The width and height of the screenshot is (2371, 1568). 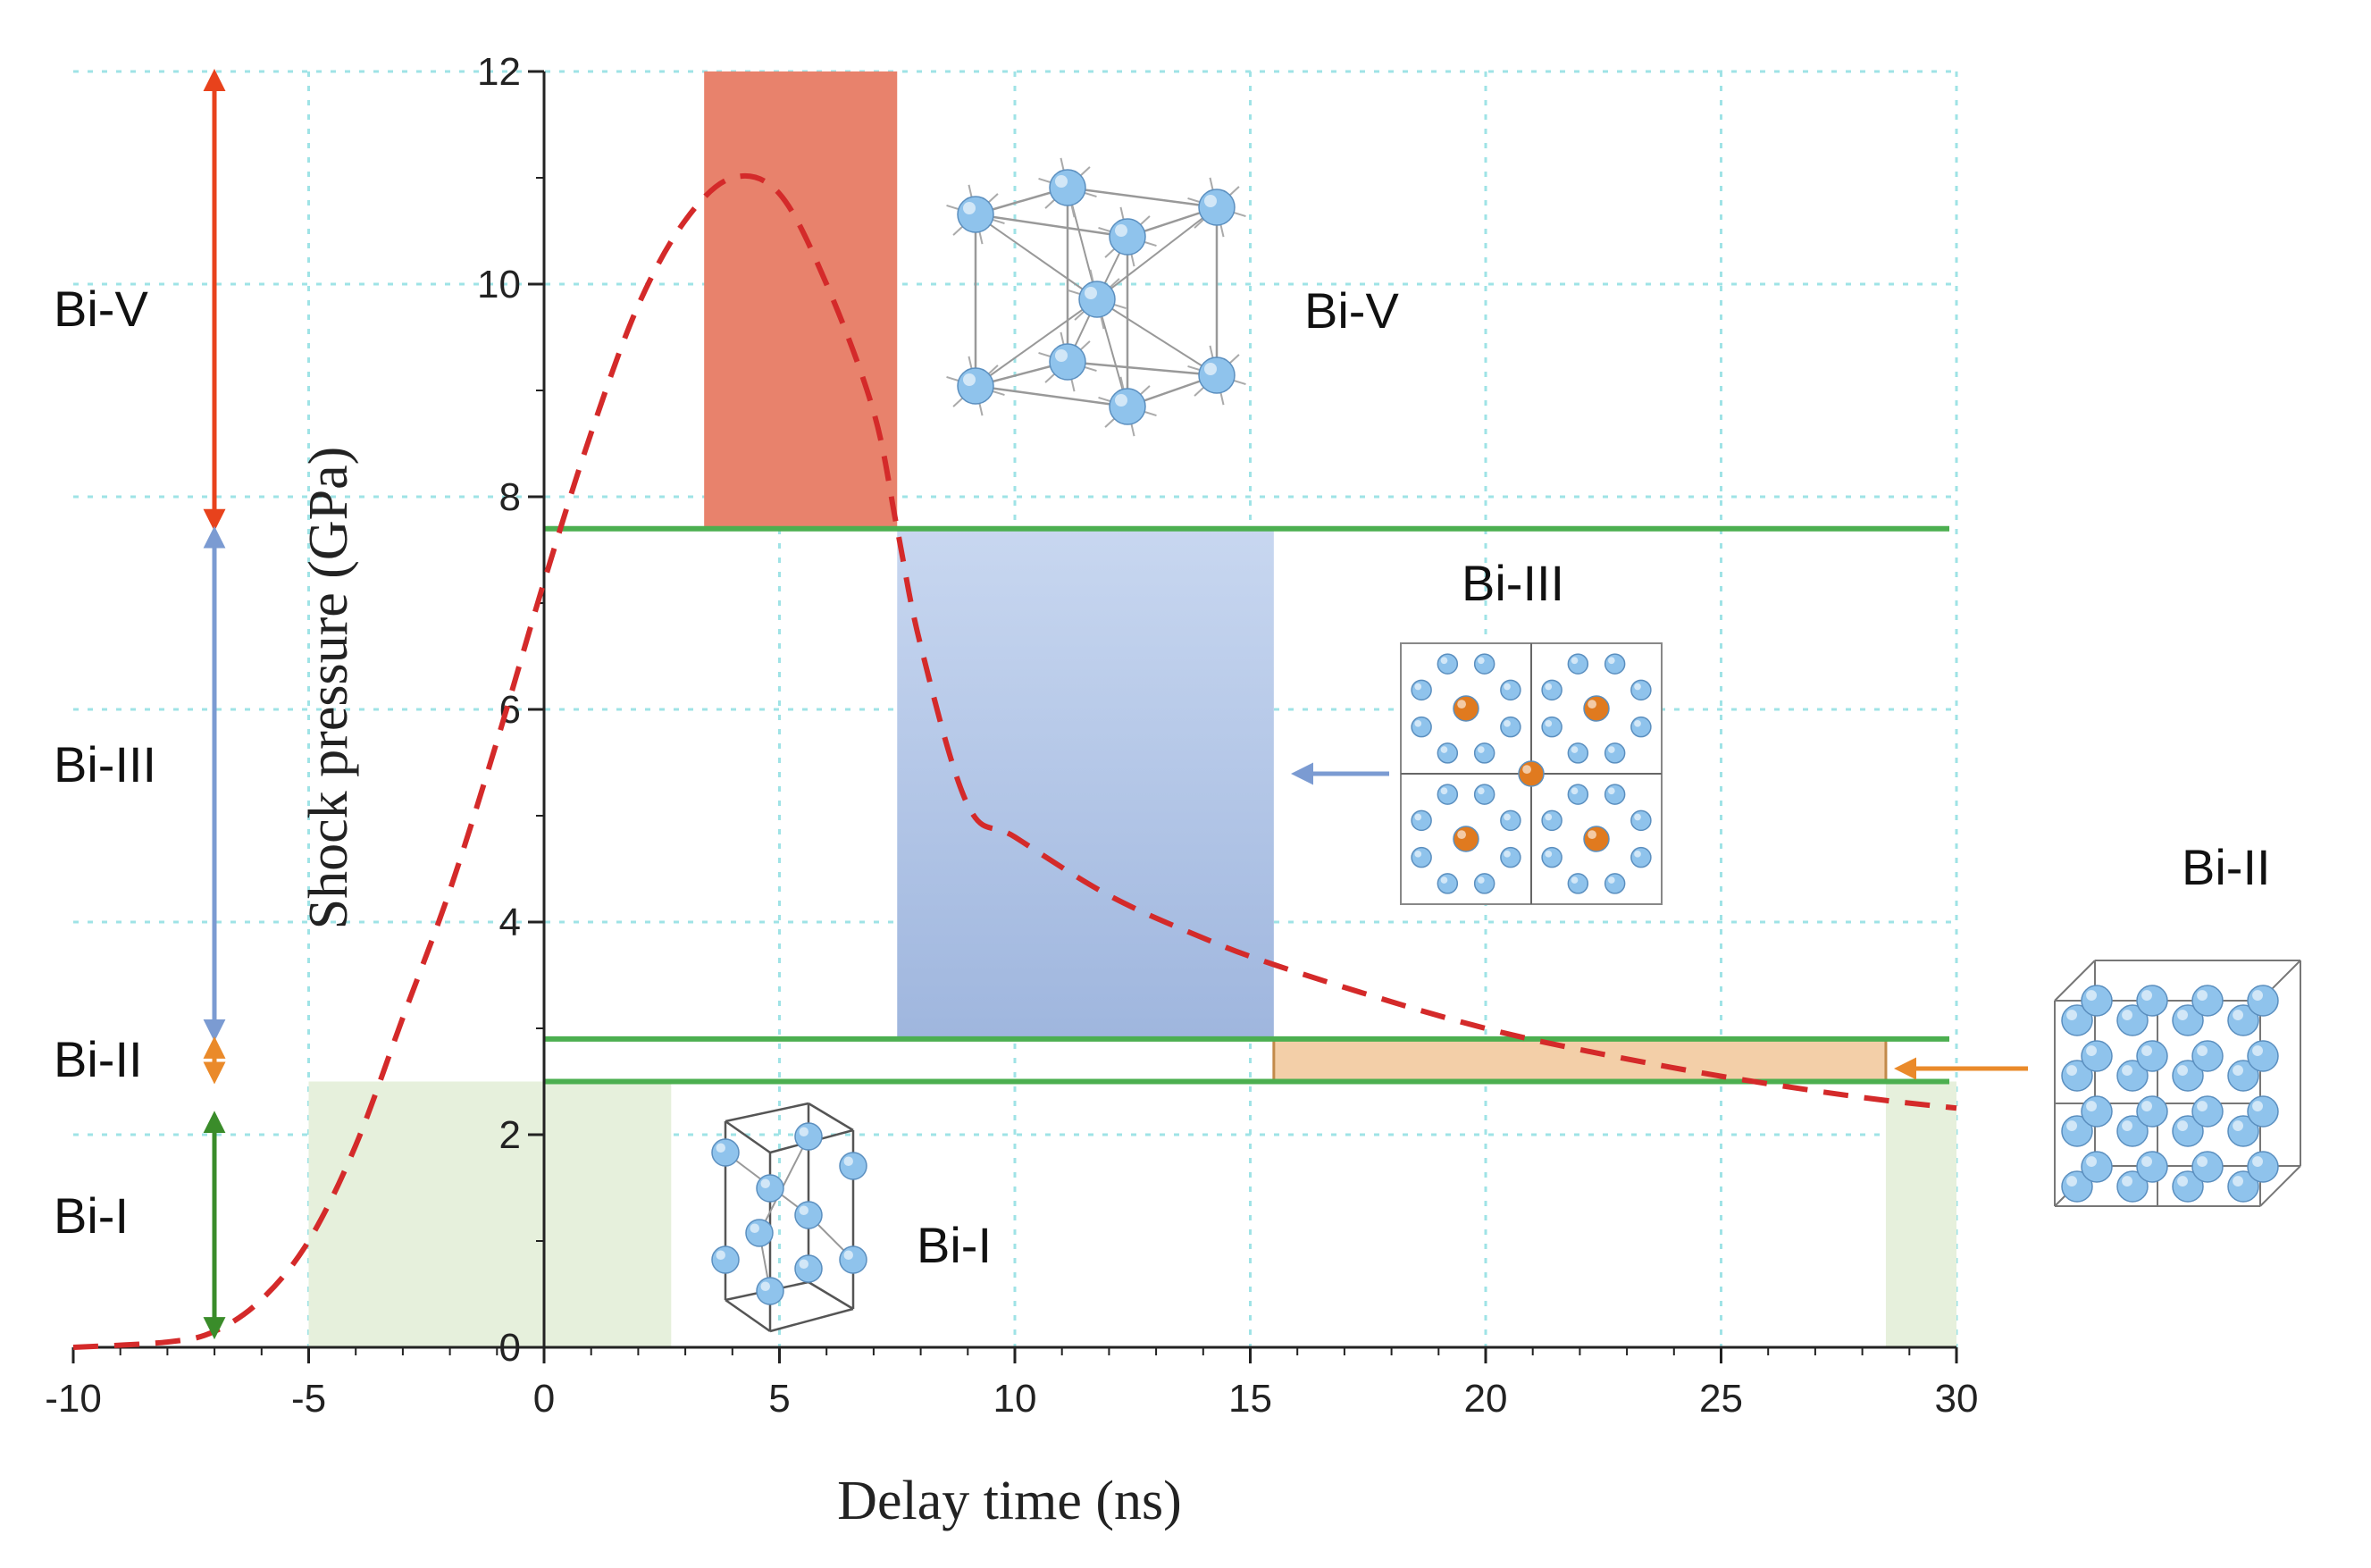 I want to click on range-label: Bi-III, so click(x=105, y=764).